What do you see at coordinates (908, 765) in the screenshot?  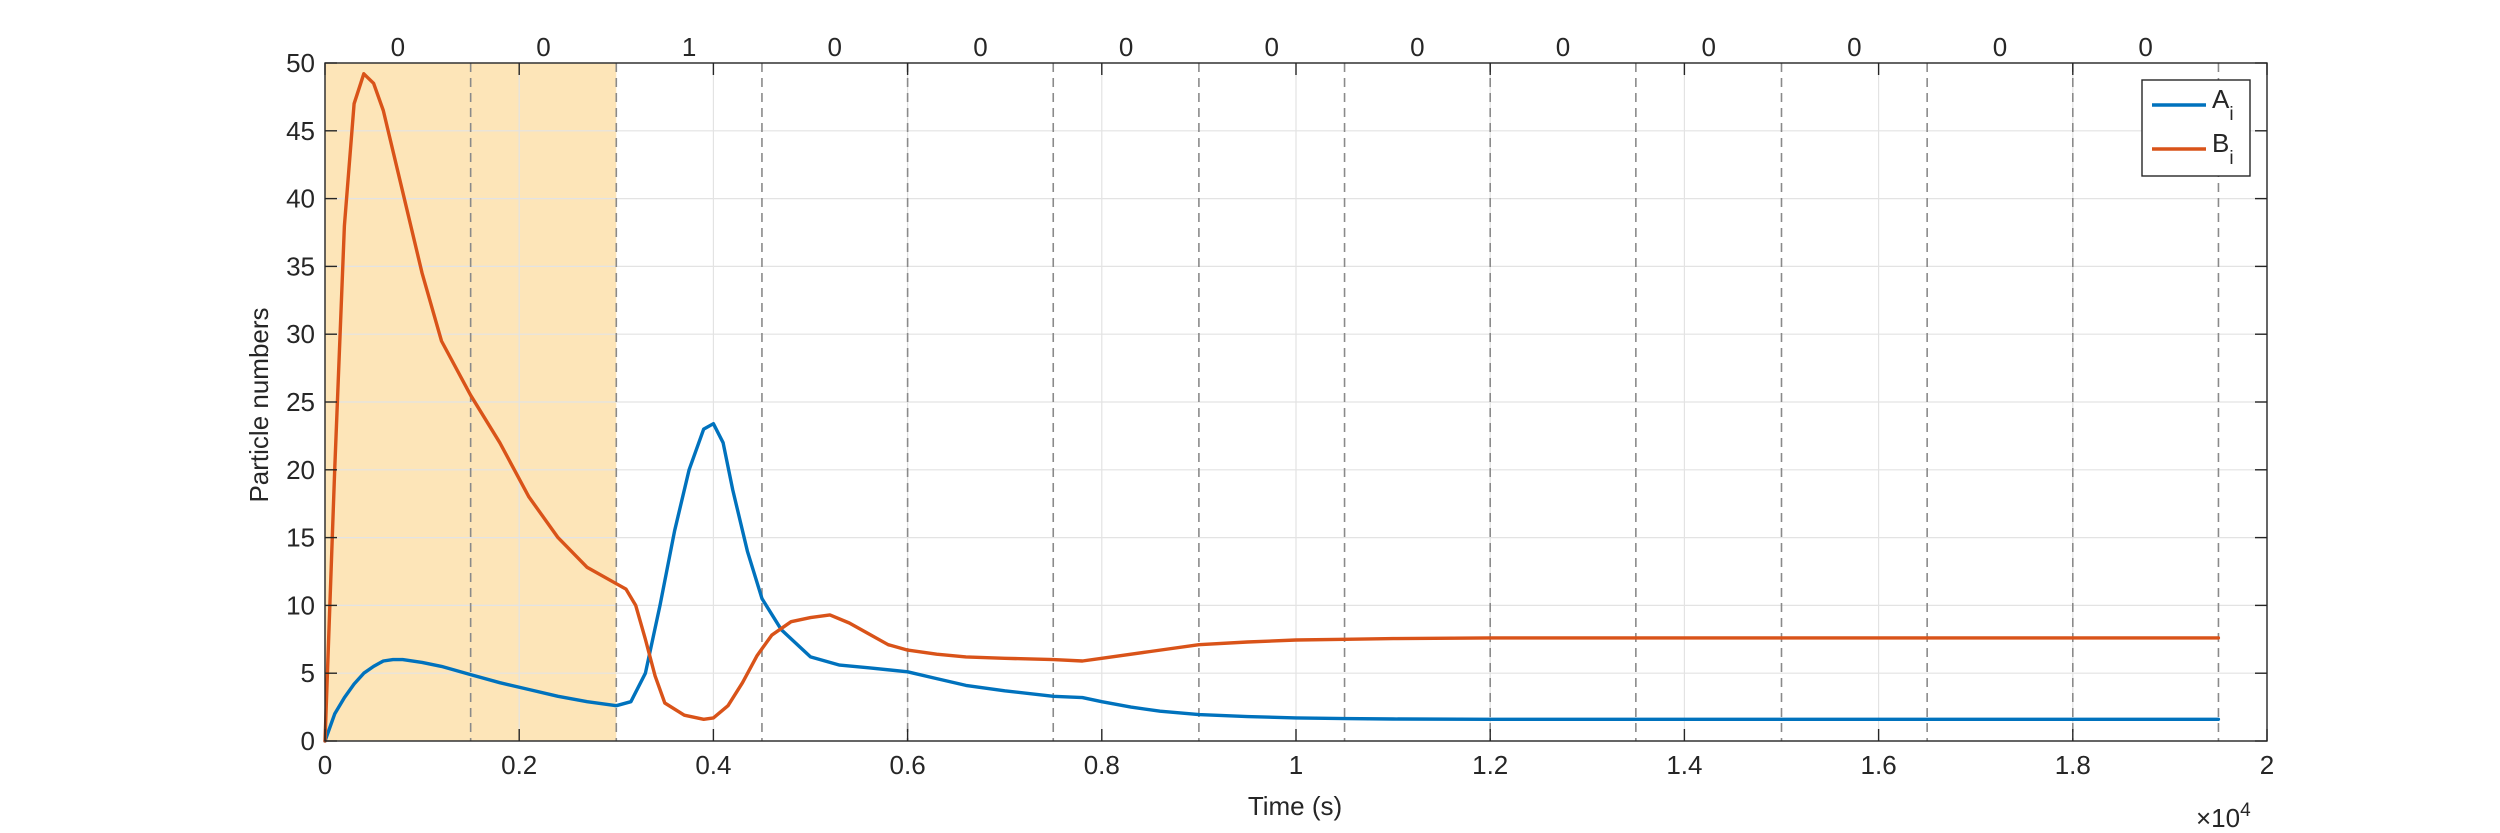 I see `x-tick-label: 0.6` at bounding box center [908, 765].